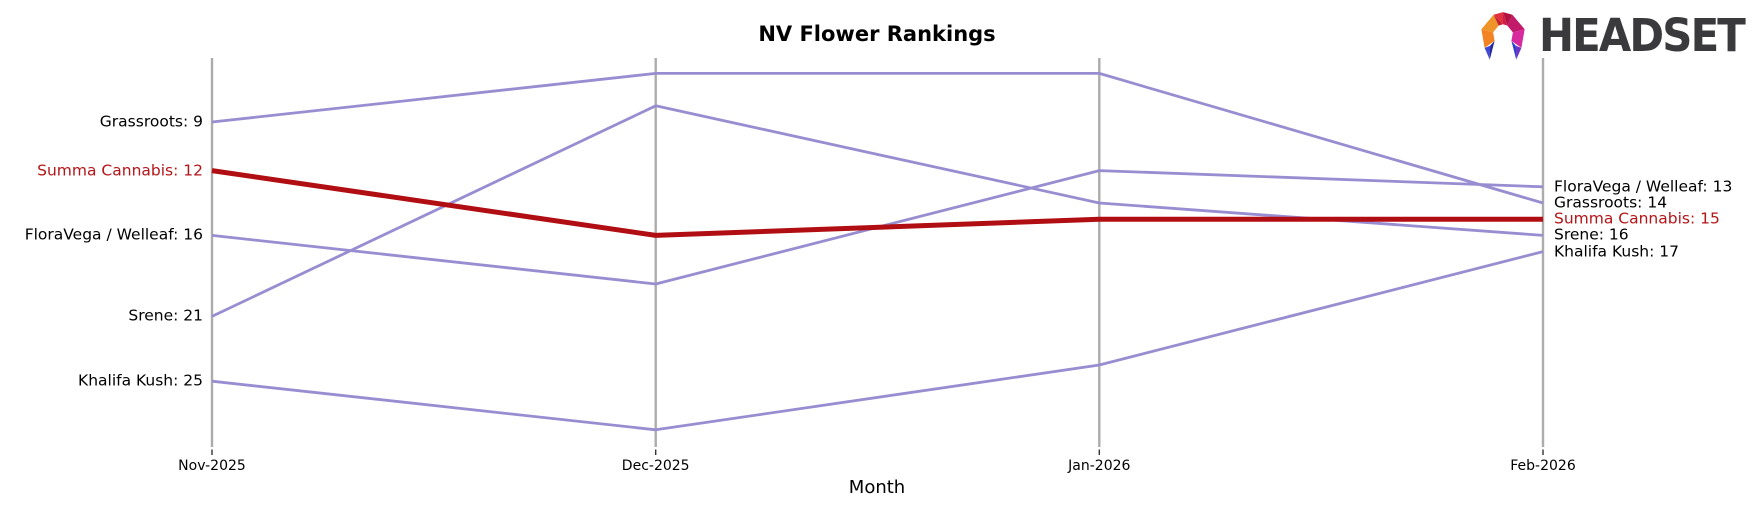 This screenshot has width=1755, height=507. What do you see at coordinates (1642, 35) in the screenshot?
I see `headset-logo-text: HEADSET` at bounding box center [1642, 35].